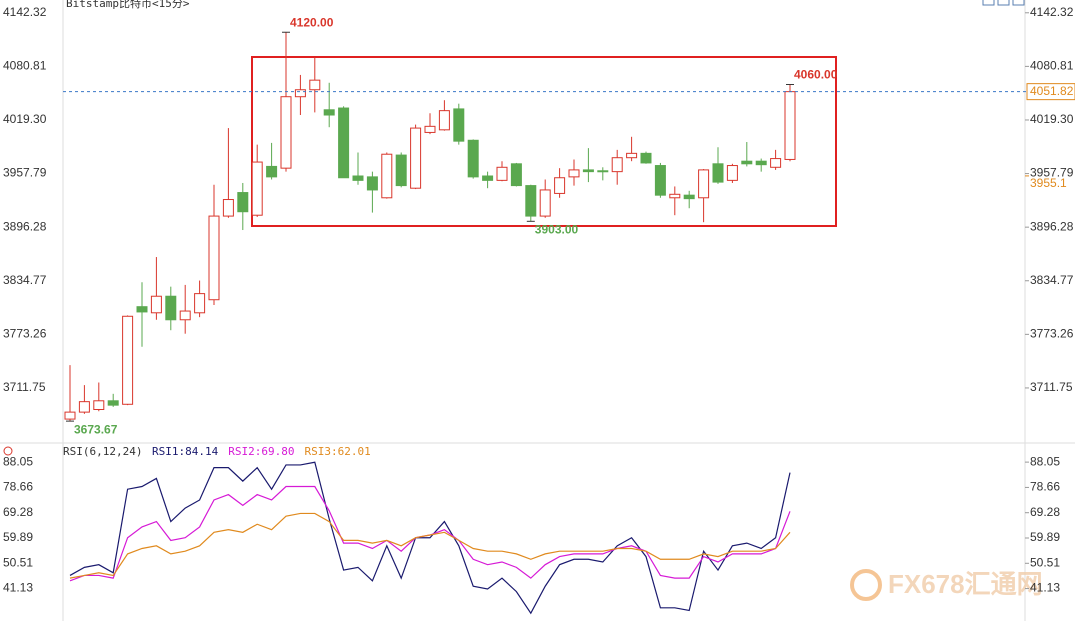 The width and height of the screenshot is (1075, 621). What do you see at coordinates (430, 545) in the screenshot?
I see `rsi-line` at bounding box center [430, 545].